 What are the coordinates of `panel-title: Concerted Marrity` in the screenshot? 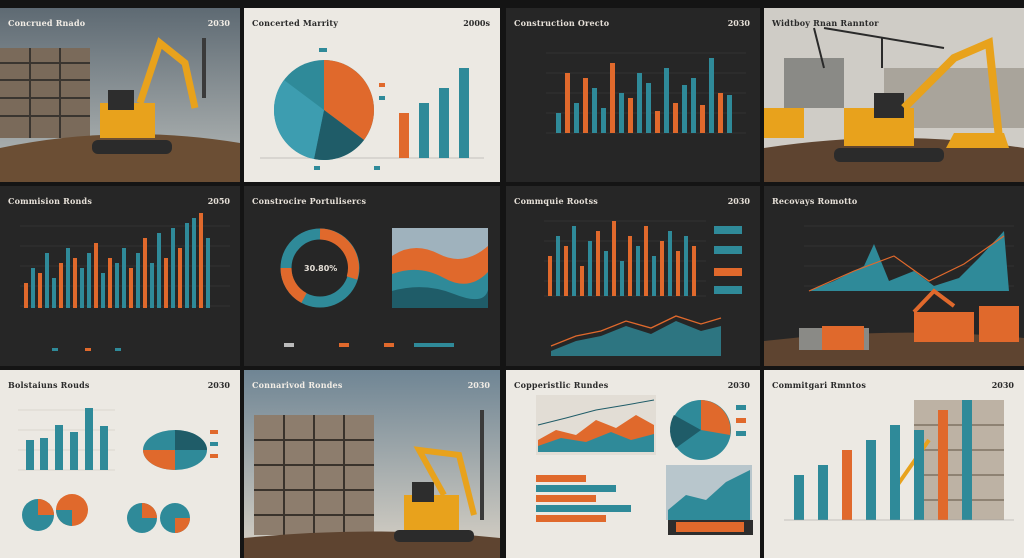 It's located at (295, 23).